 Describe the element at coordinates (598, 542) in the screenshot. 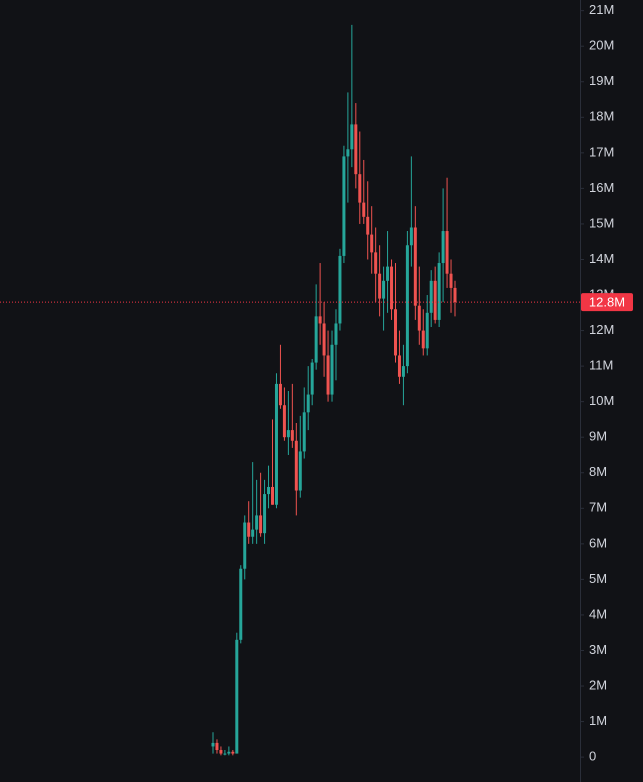

I see `y-tick-label: 6M` at that location.